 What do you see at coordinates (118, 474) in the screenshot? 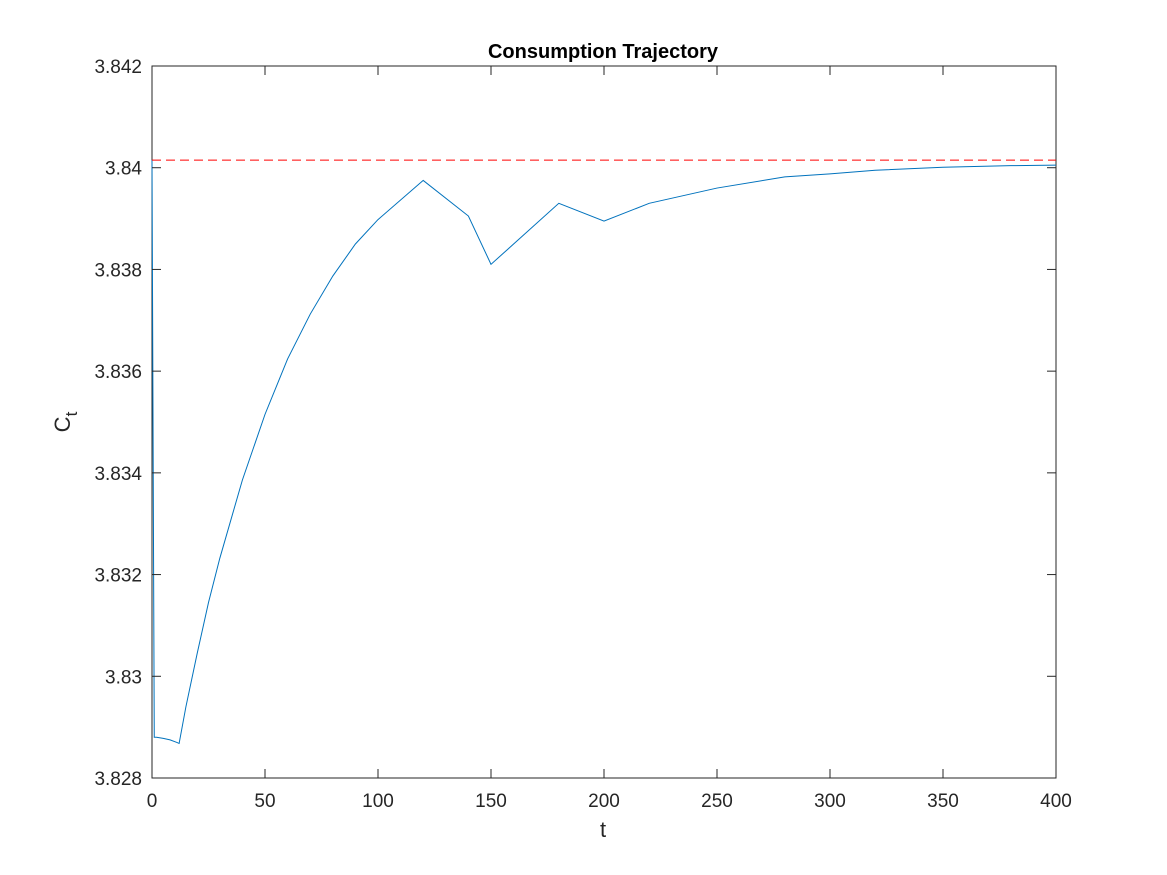
I see `y-tick-label: 3.834` at bounding box center [118, 474].